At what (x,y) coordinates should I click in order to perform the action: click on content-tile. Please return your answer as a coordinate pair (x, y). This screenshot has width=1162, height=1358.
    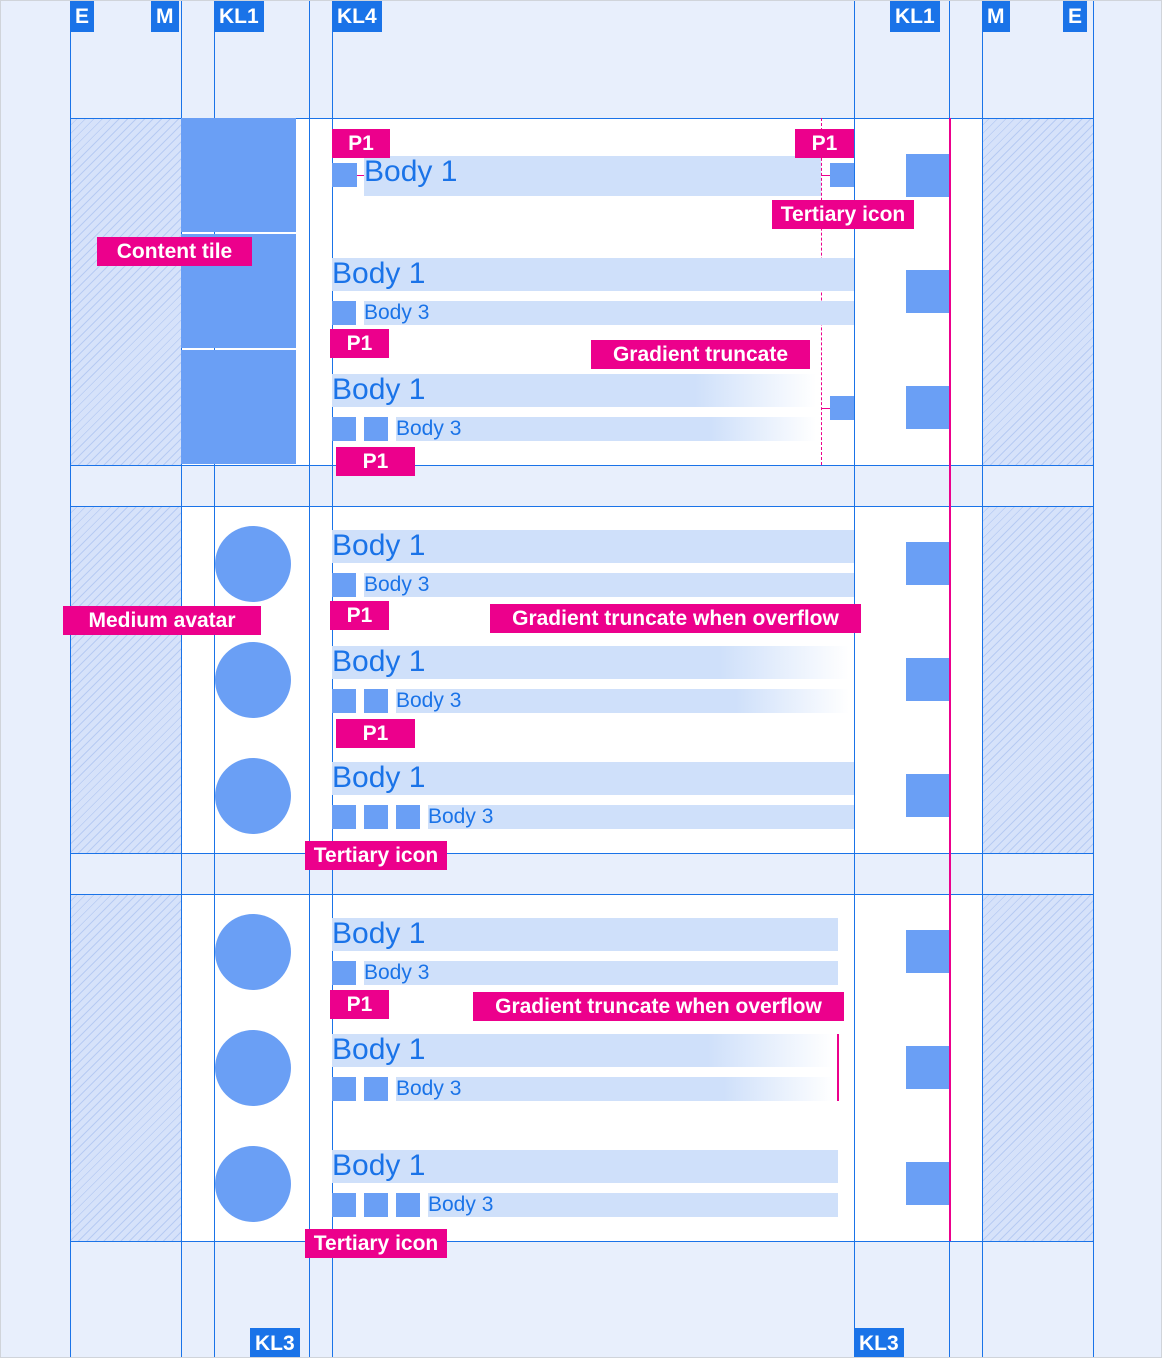
    Looking at the image, I should click on (238, 175).